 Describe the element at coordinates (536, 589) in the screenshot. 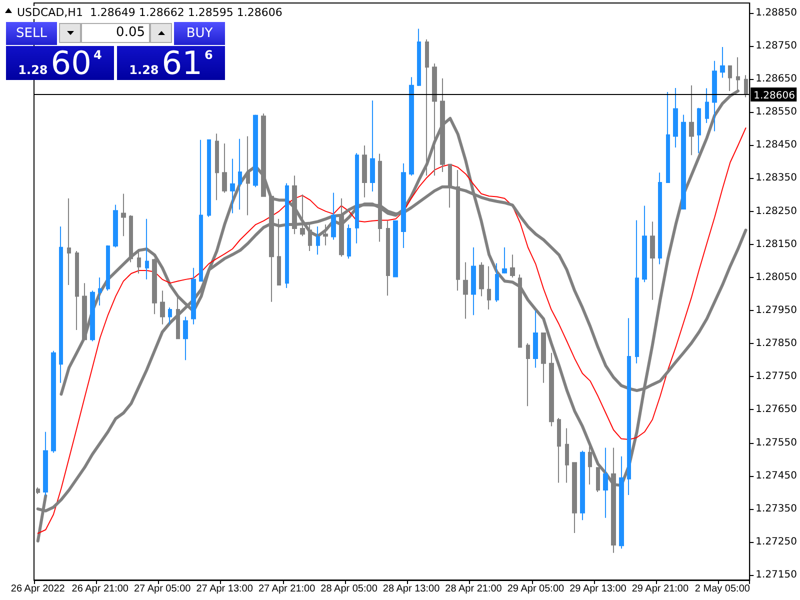

I see `x-tick-label: 29 Apr 05:00` at that location.